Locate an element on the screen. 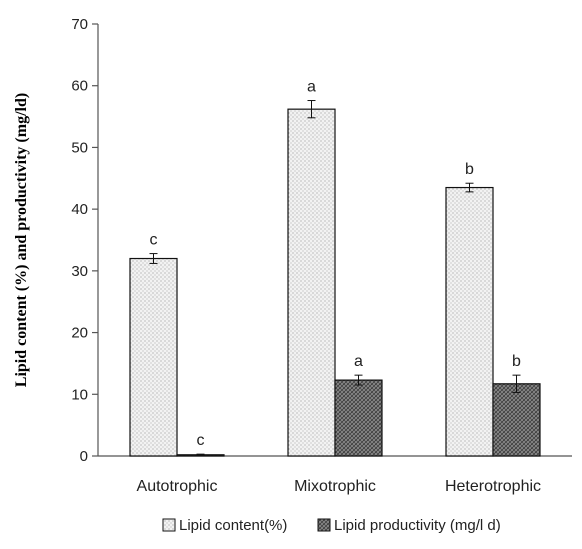 The image size is (582, 549). y-tick-label: 40 is located at coordinates (79, 209).